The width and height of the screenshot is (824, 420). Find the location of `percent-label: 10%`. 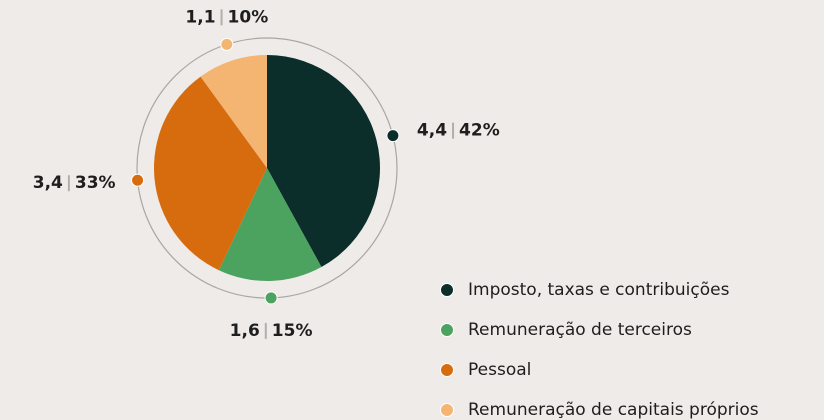

percent-label: 10% is located at coordinates (248, 17).